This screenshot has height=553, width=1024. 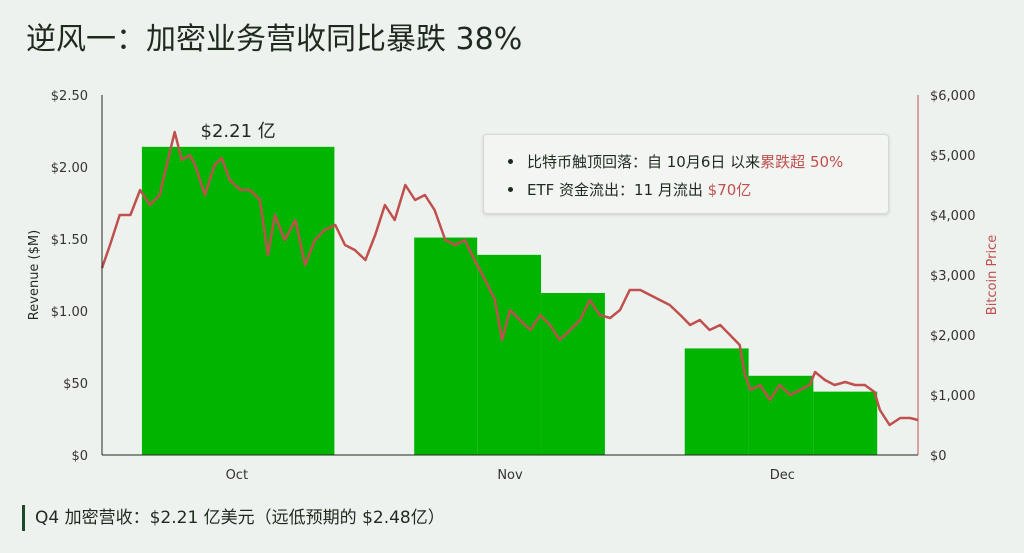 What do you see at coordinates (79, 456) in the screenshot?
I see `left-tick-label: $0` at bounding box center [79, 456].